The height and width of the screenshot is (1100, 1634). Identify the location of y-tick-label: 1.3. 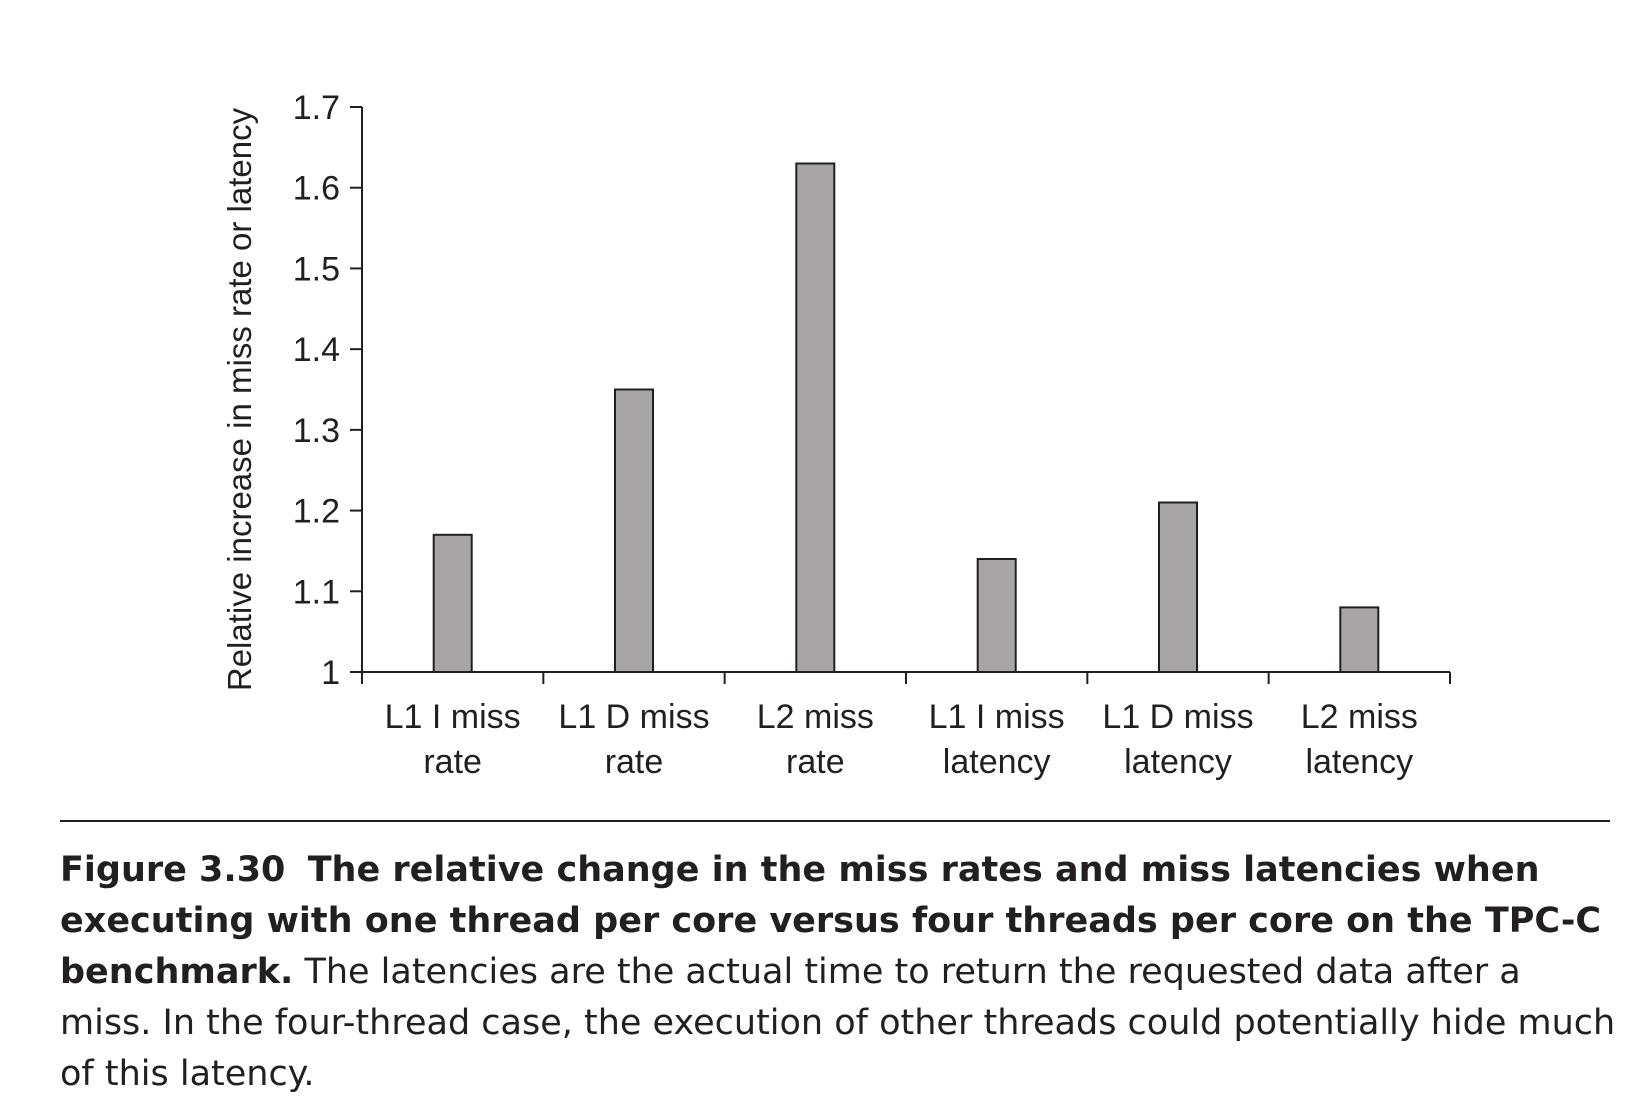
(316, 431).